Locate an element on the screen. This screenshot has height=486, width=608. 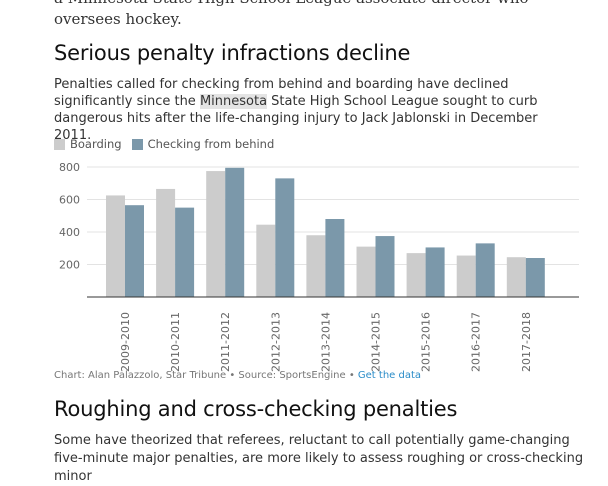
x-tick-label: 2009-2010 is located at coordinates (125, 342).